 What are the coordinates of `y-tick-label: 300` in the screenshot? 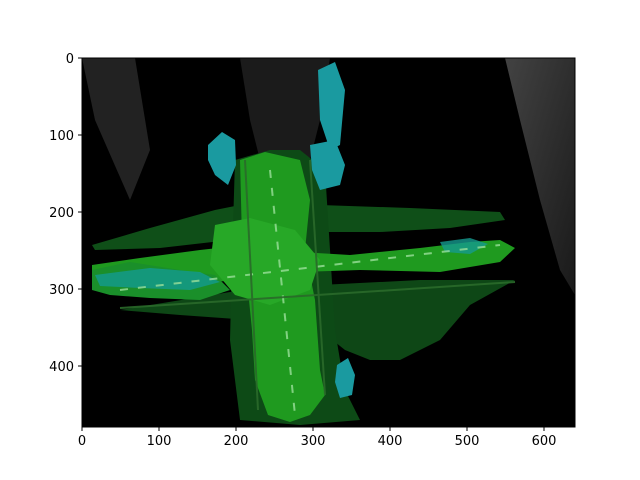 It's located at (61, 290).